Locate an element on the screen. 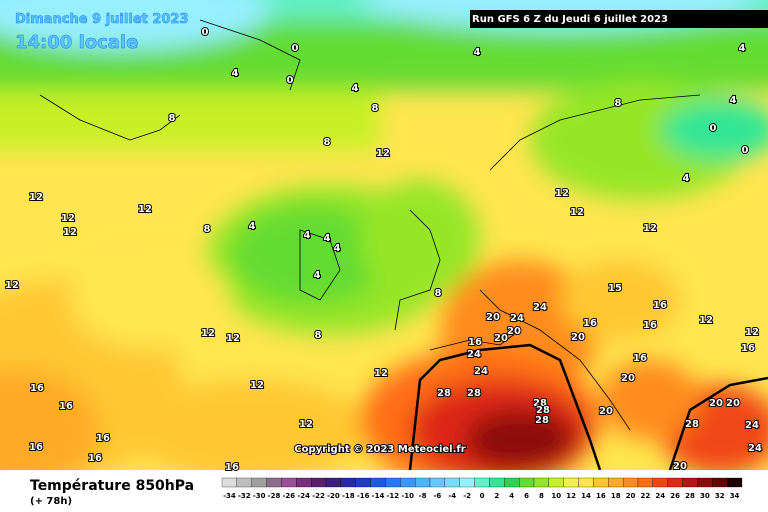 The width and height of the screenshot is (768, 512). scale-label: 18 is located at coordinates (616, 496).